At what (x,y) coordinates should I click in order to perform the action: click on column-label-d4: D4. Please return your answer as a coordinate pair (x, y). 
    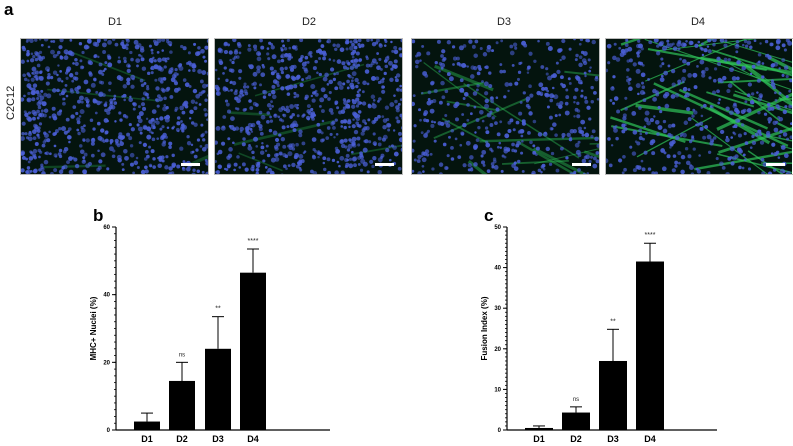
    Looking at the image, I should click on (698, 22).